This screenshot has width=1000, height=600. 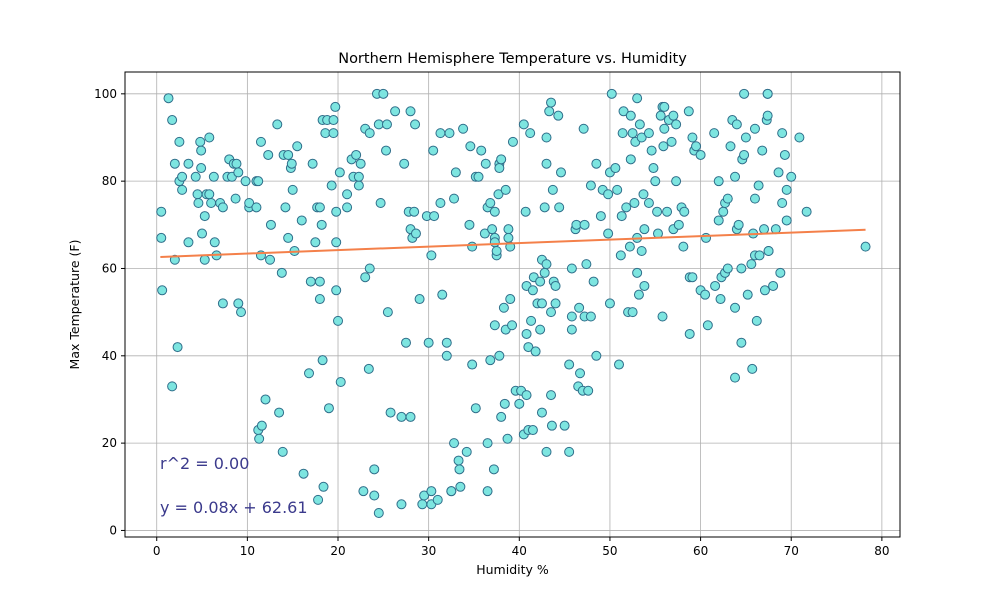 I want to click on regression-line, so click(x=513, y=243).